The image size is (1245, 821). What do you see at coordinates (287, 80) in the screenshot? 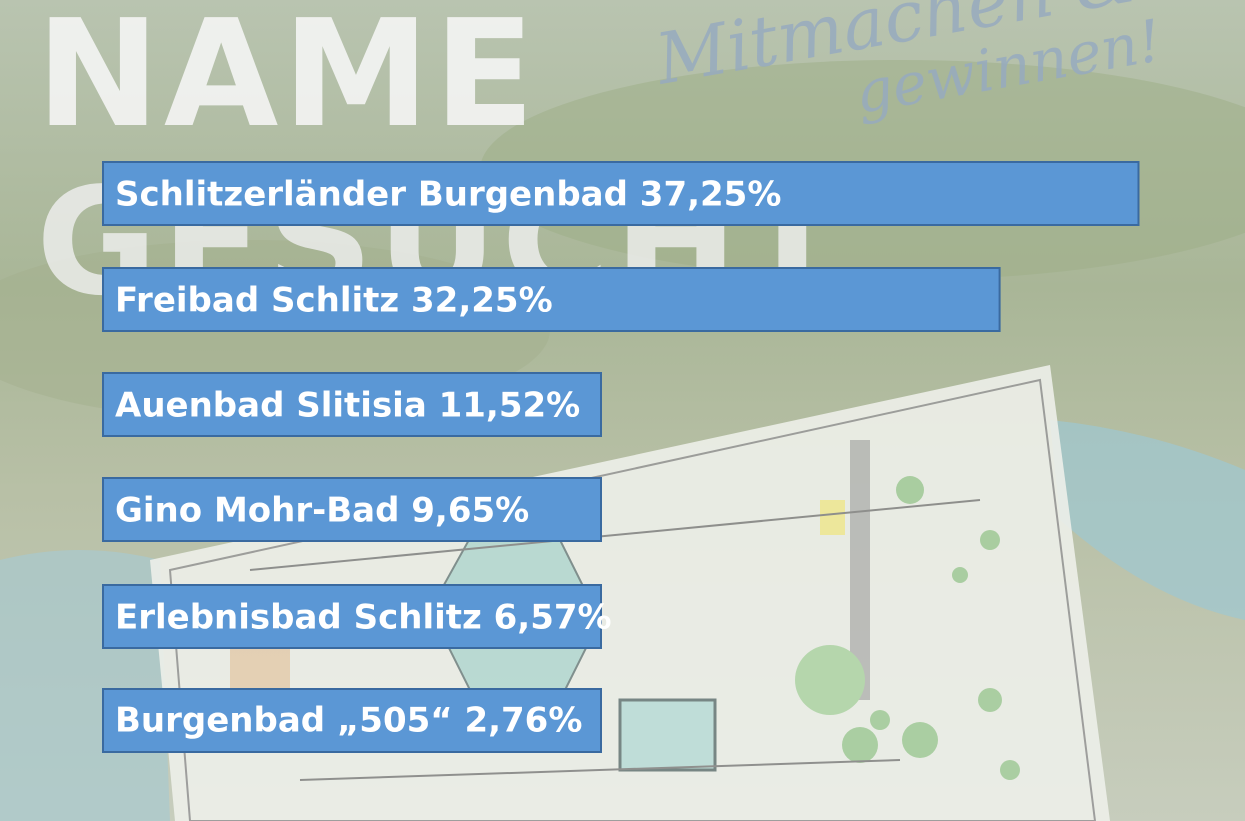
I see `headline-name: NAME` at bounding box center [287, 80].